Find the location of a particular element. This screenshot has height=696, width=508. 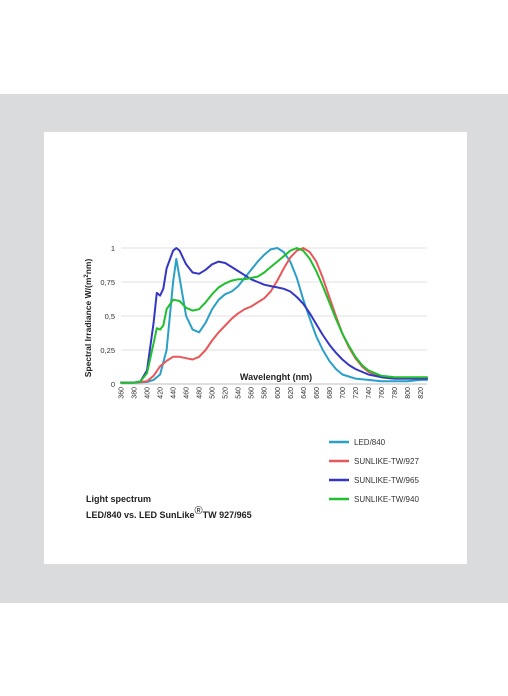

x-tick-label: 760 is located at coordinates (382, 393).